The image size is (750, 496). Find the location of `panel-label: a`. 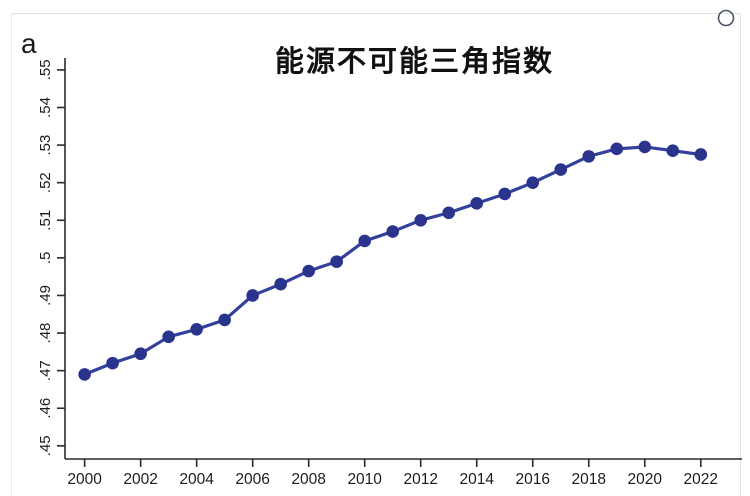

panel-label: a is located at coordinates (29, 43).